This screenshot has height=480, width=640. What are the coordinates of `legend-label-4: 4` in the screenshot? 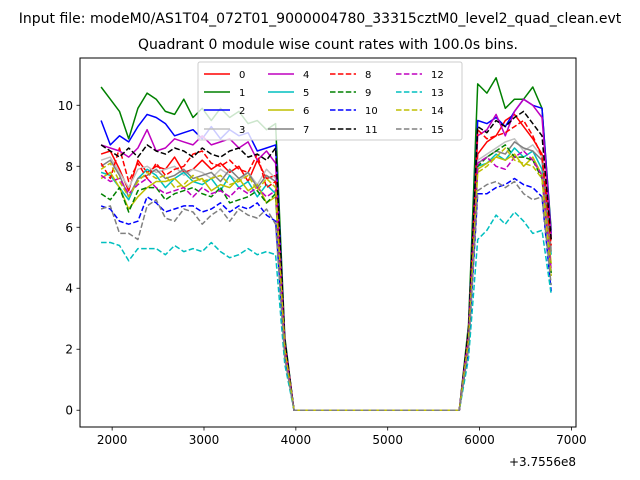 It's located at (306, 75).